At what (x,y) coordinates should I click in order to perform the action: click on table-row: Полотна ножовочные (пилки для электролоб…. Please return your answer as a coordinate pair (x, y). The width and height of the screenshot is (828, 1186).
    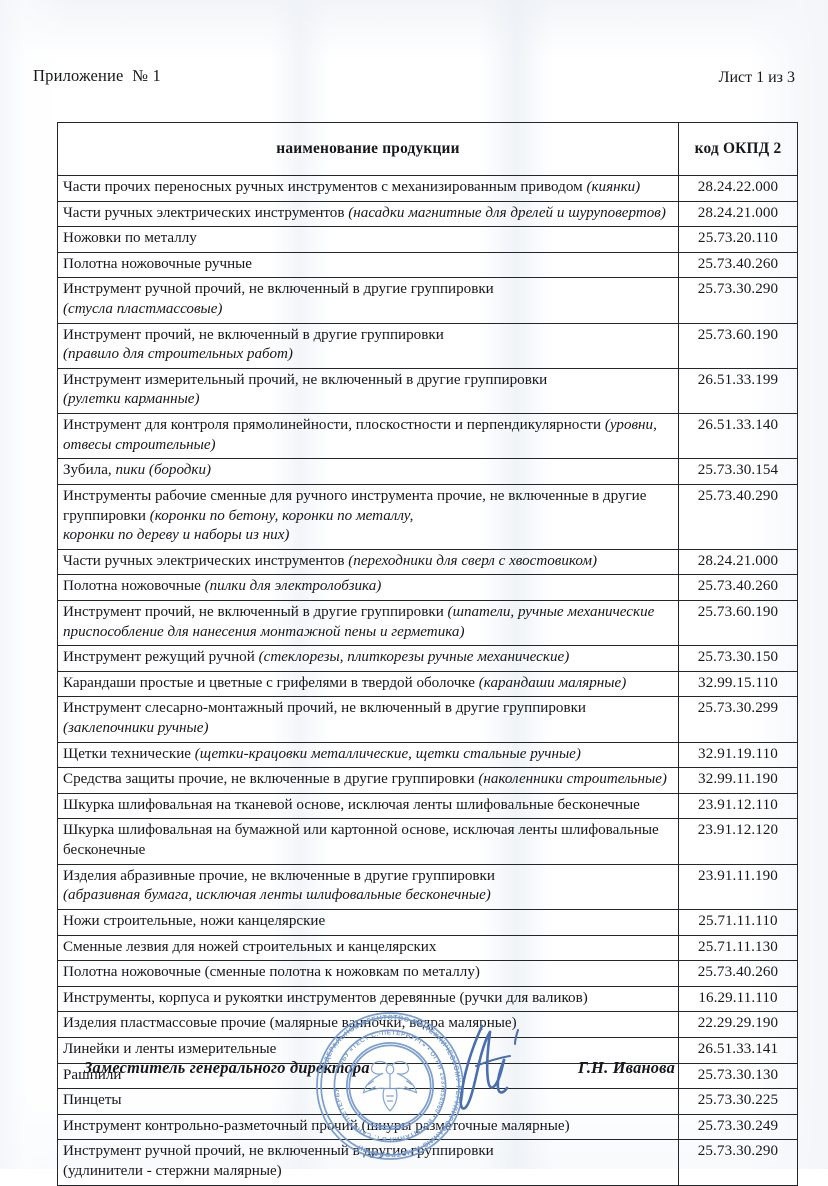
    Looking at the image, I should click on (427, 587).